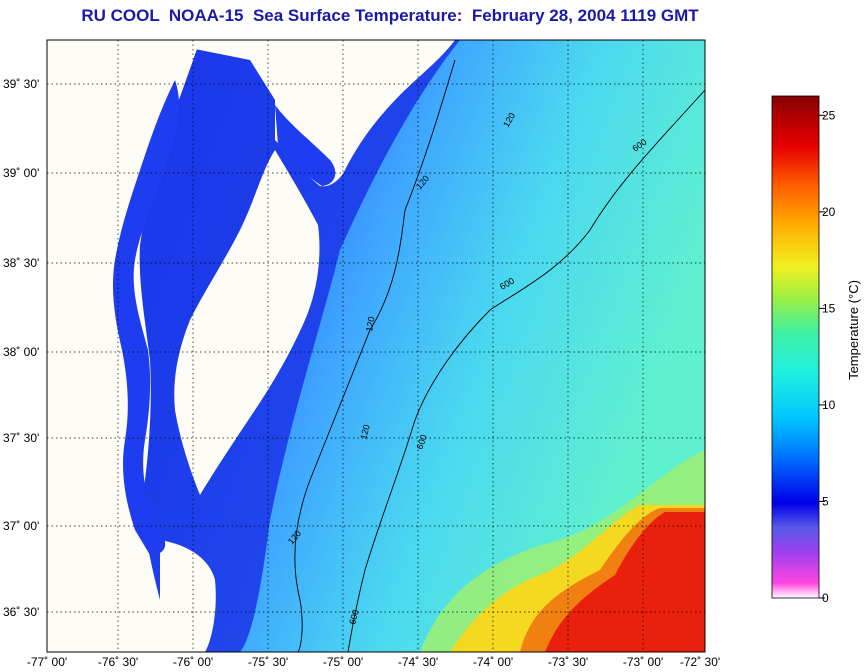 Image resolution: width=864 pixels, height=672 pixels. I want to click on gulf-stream-region, so click(625, 582).